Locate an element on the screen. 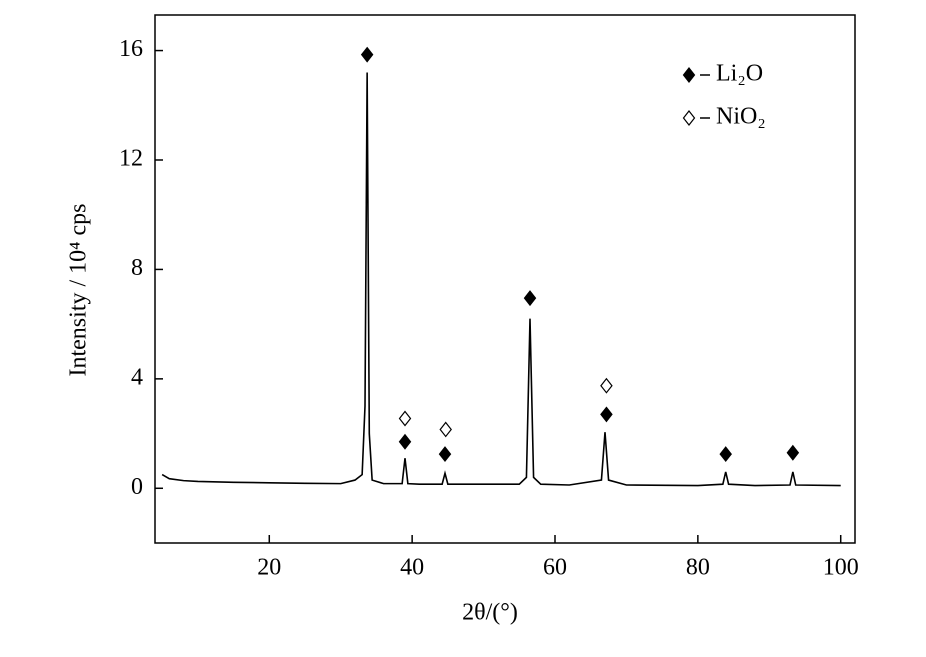 This screenshot has height=657, width=926. x-tick-label: 80 is located at coordinates (698, 568).